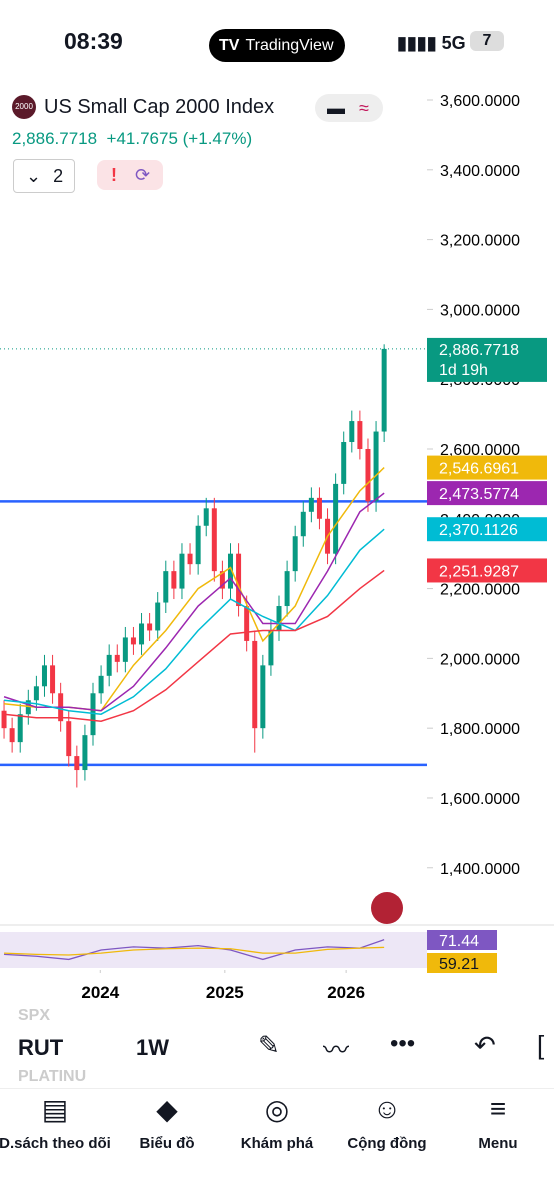 This screenshot has height=1201, width=554. I want to click on nav-item: ≡ Menu, so click(496, 1122).